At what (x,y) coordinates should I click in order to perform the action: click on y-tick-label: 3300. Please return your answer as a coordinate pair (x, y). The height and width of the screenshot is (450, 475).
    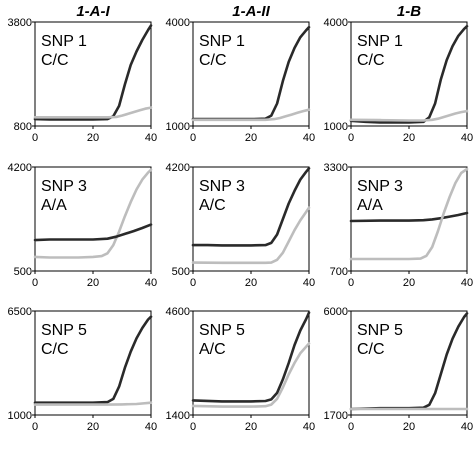
    Looking at the image, I should click on (336, 168).